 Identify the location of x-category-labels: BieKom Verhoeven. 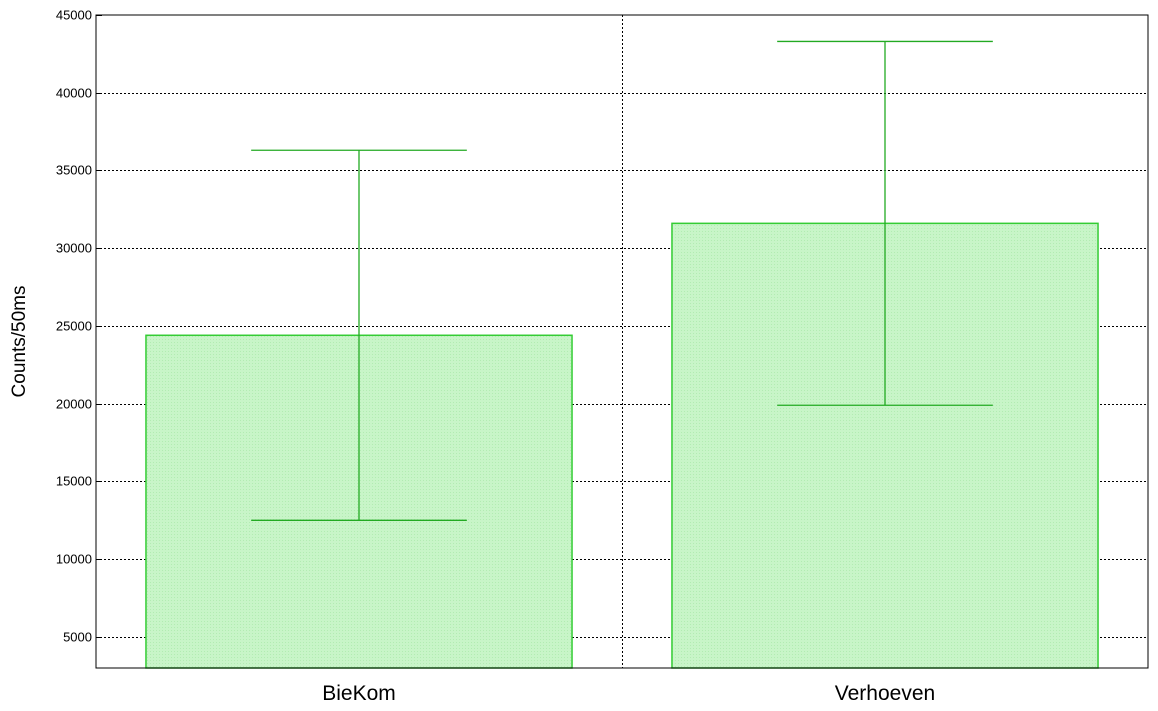
(628, 693).